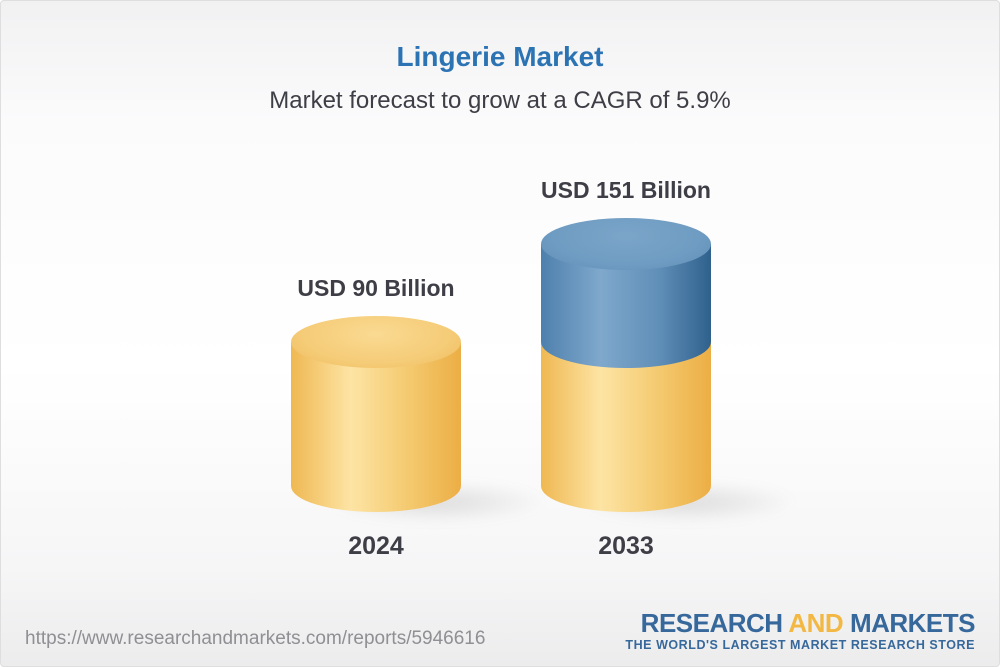 Image resolution: width=1000 pixels, height=667 pixels. What do you see at coordinates (816, 623) in the screenshot?
I see `logo-word-and: AND` at bounding box center [816, 623].